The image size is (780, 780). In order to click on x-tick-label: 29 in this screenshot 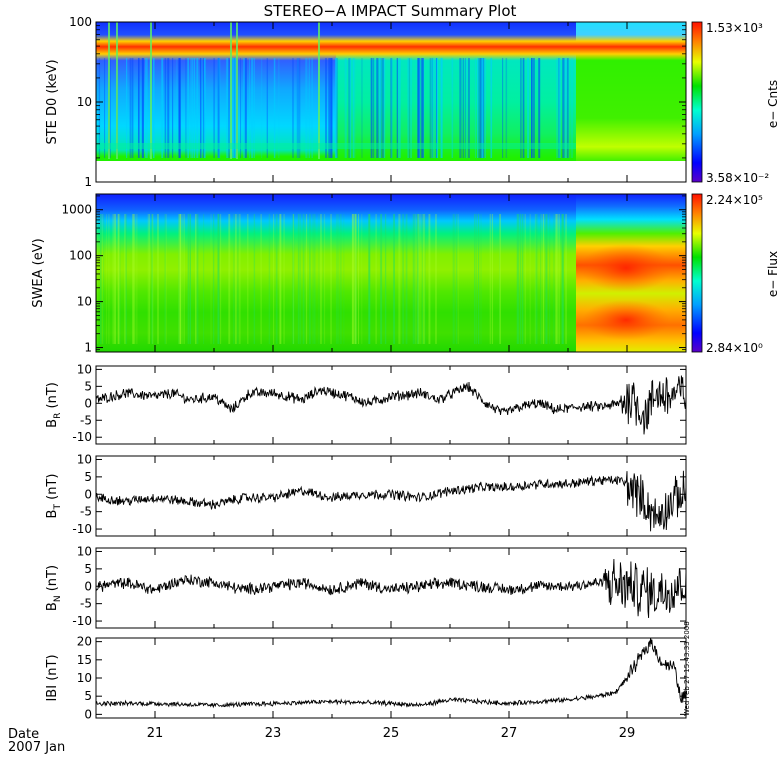, I will do `click(627, 733)`.